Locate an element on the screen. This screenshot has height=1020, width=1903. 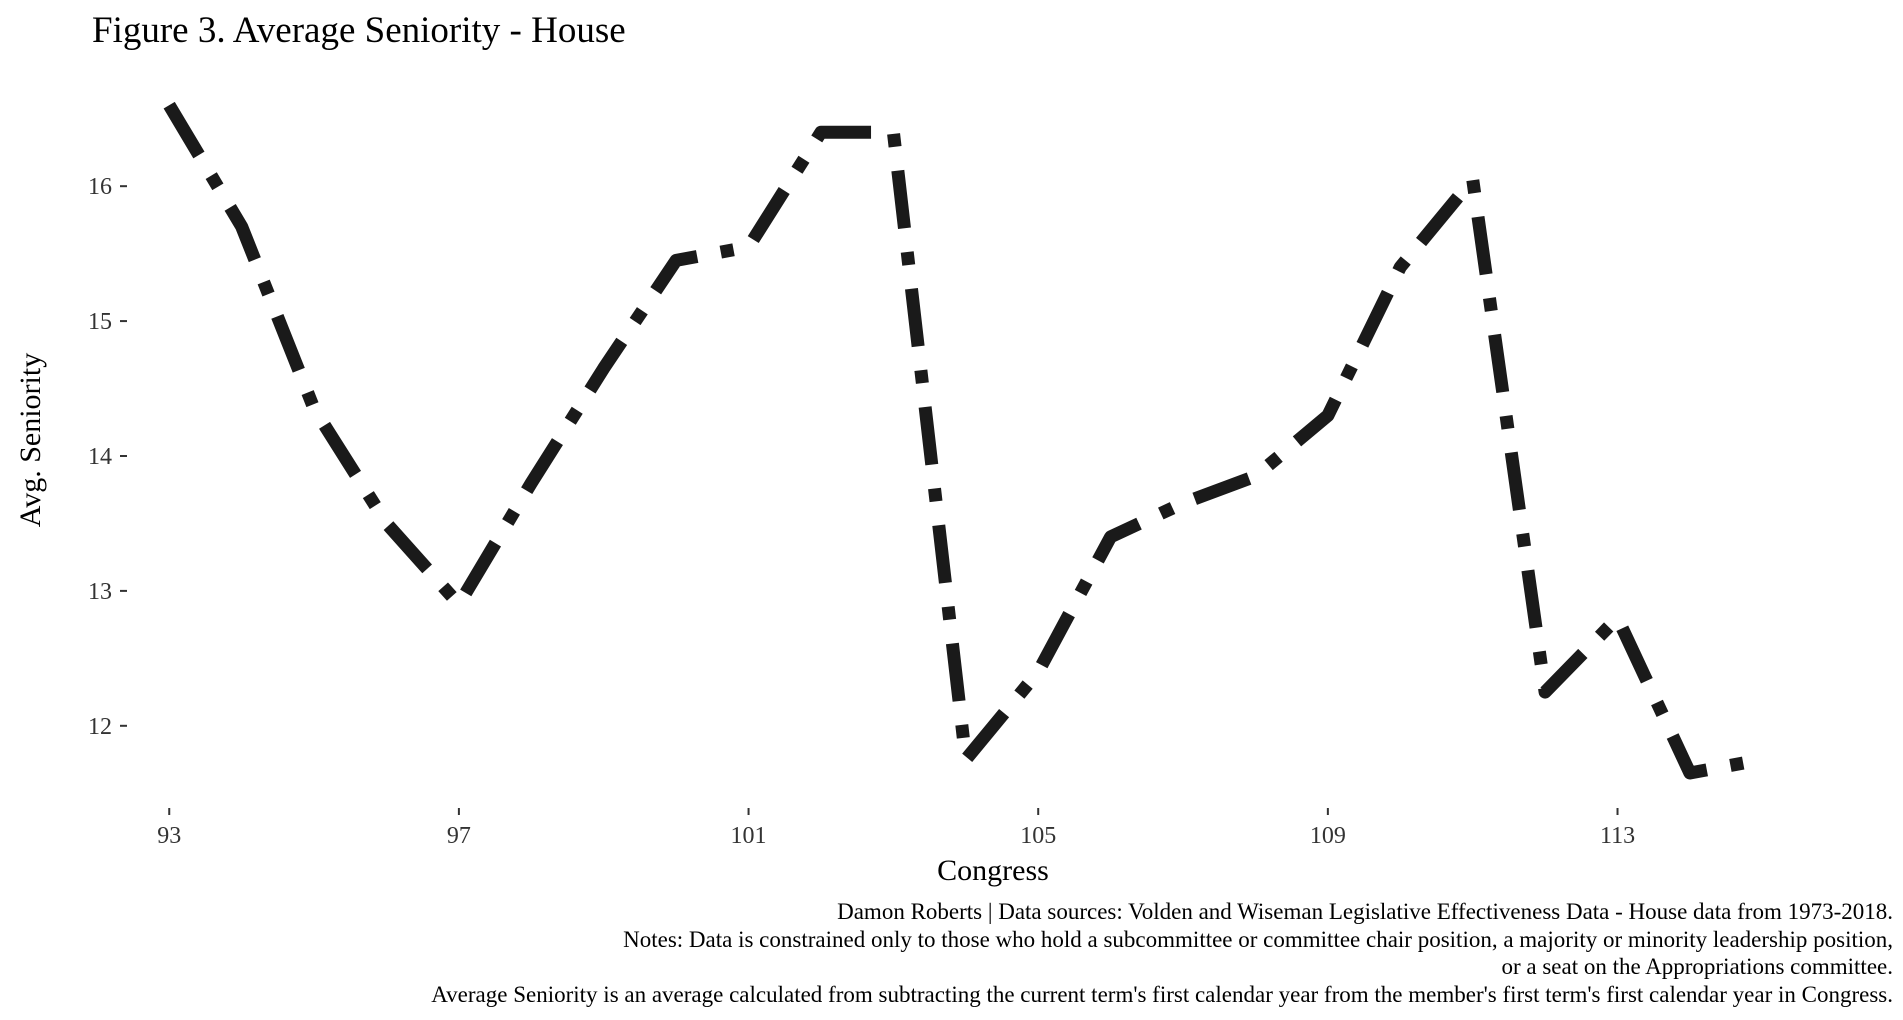
x-tick-label: 101 is located at coordinates (749, 836).